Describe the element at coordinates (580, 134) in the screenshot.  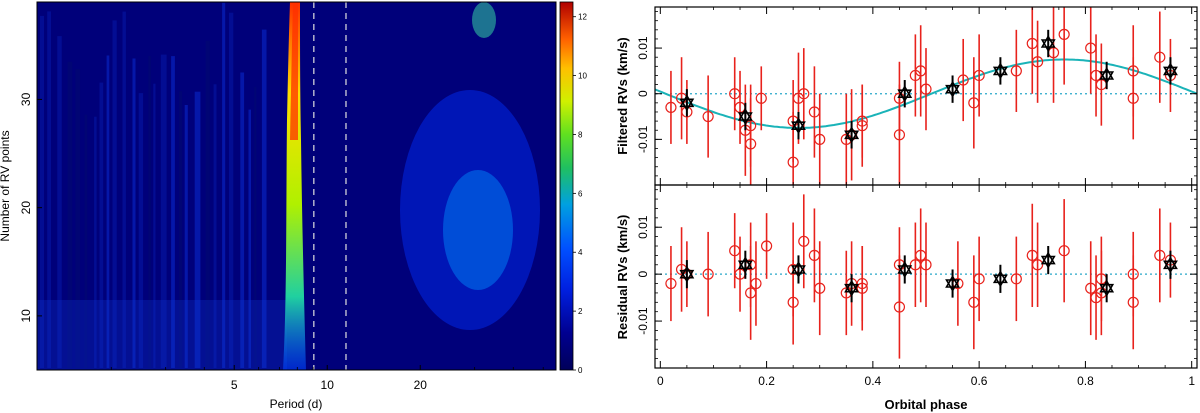
I see `colorbar-tick-label: 8` at that location.